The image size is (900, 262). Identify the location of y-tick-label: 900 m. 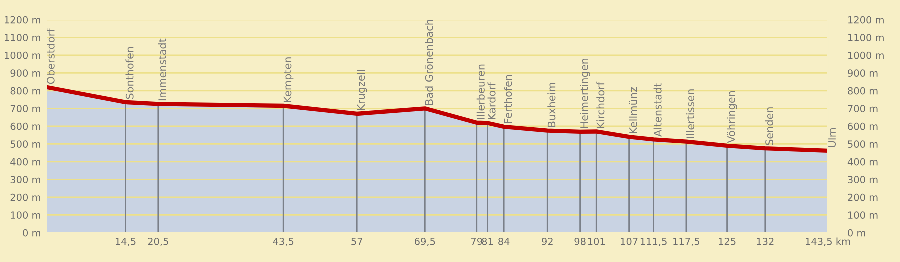
(25, 73).